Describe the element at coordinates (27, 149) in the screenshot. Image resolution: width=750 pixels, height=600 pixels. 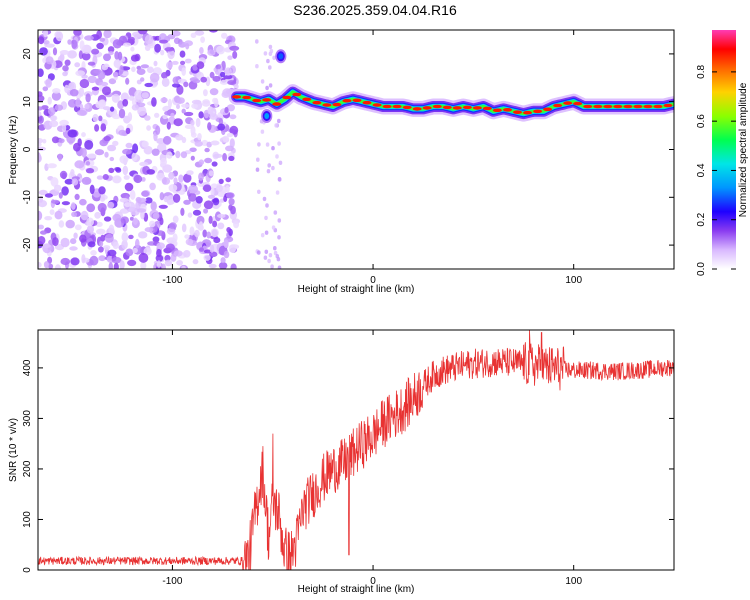
I see `y-tick-label: 0` at that location.